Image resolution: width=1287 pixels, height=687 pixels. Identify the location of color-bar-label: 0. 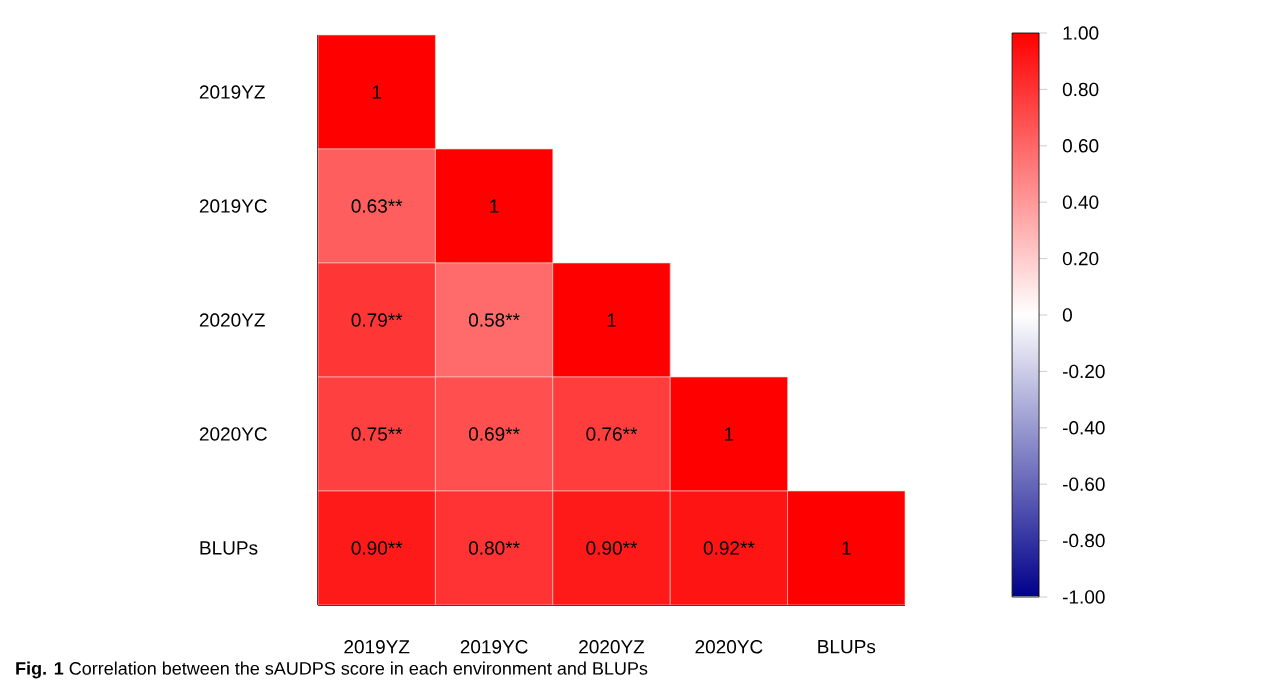
(1067, 315).